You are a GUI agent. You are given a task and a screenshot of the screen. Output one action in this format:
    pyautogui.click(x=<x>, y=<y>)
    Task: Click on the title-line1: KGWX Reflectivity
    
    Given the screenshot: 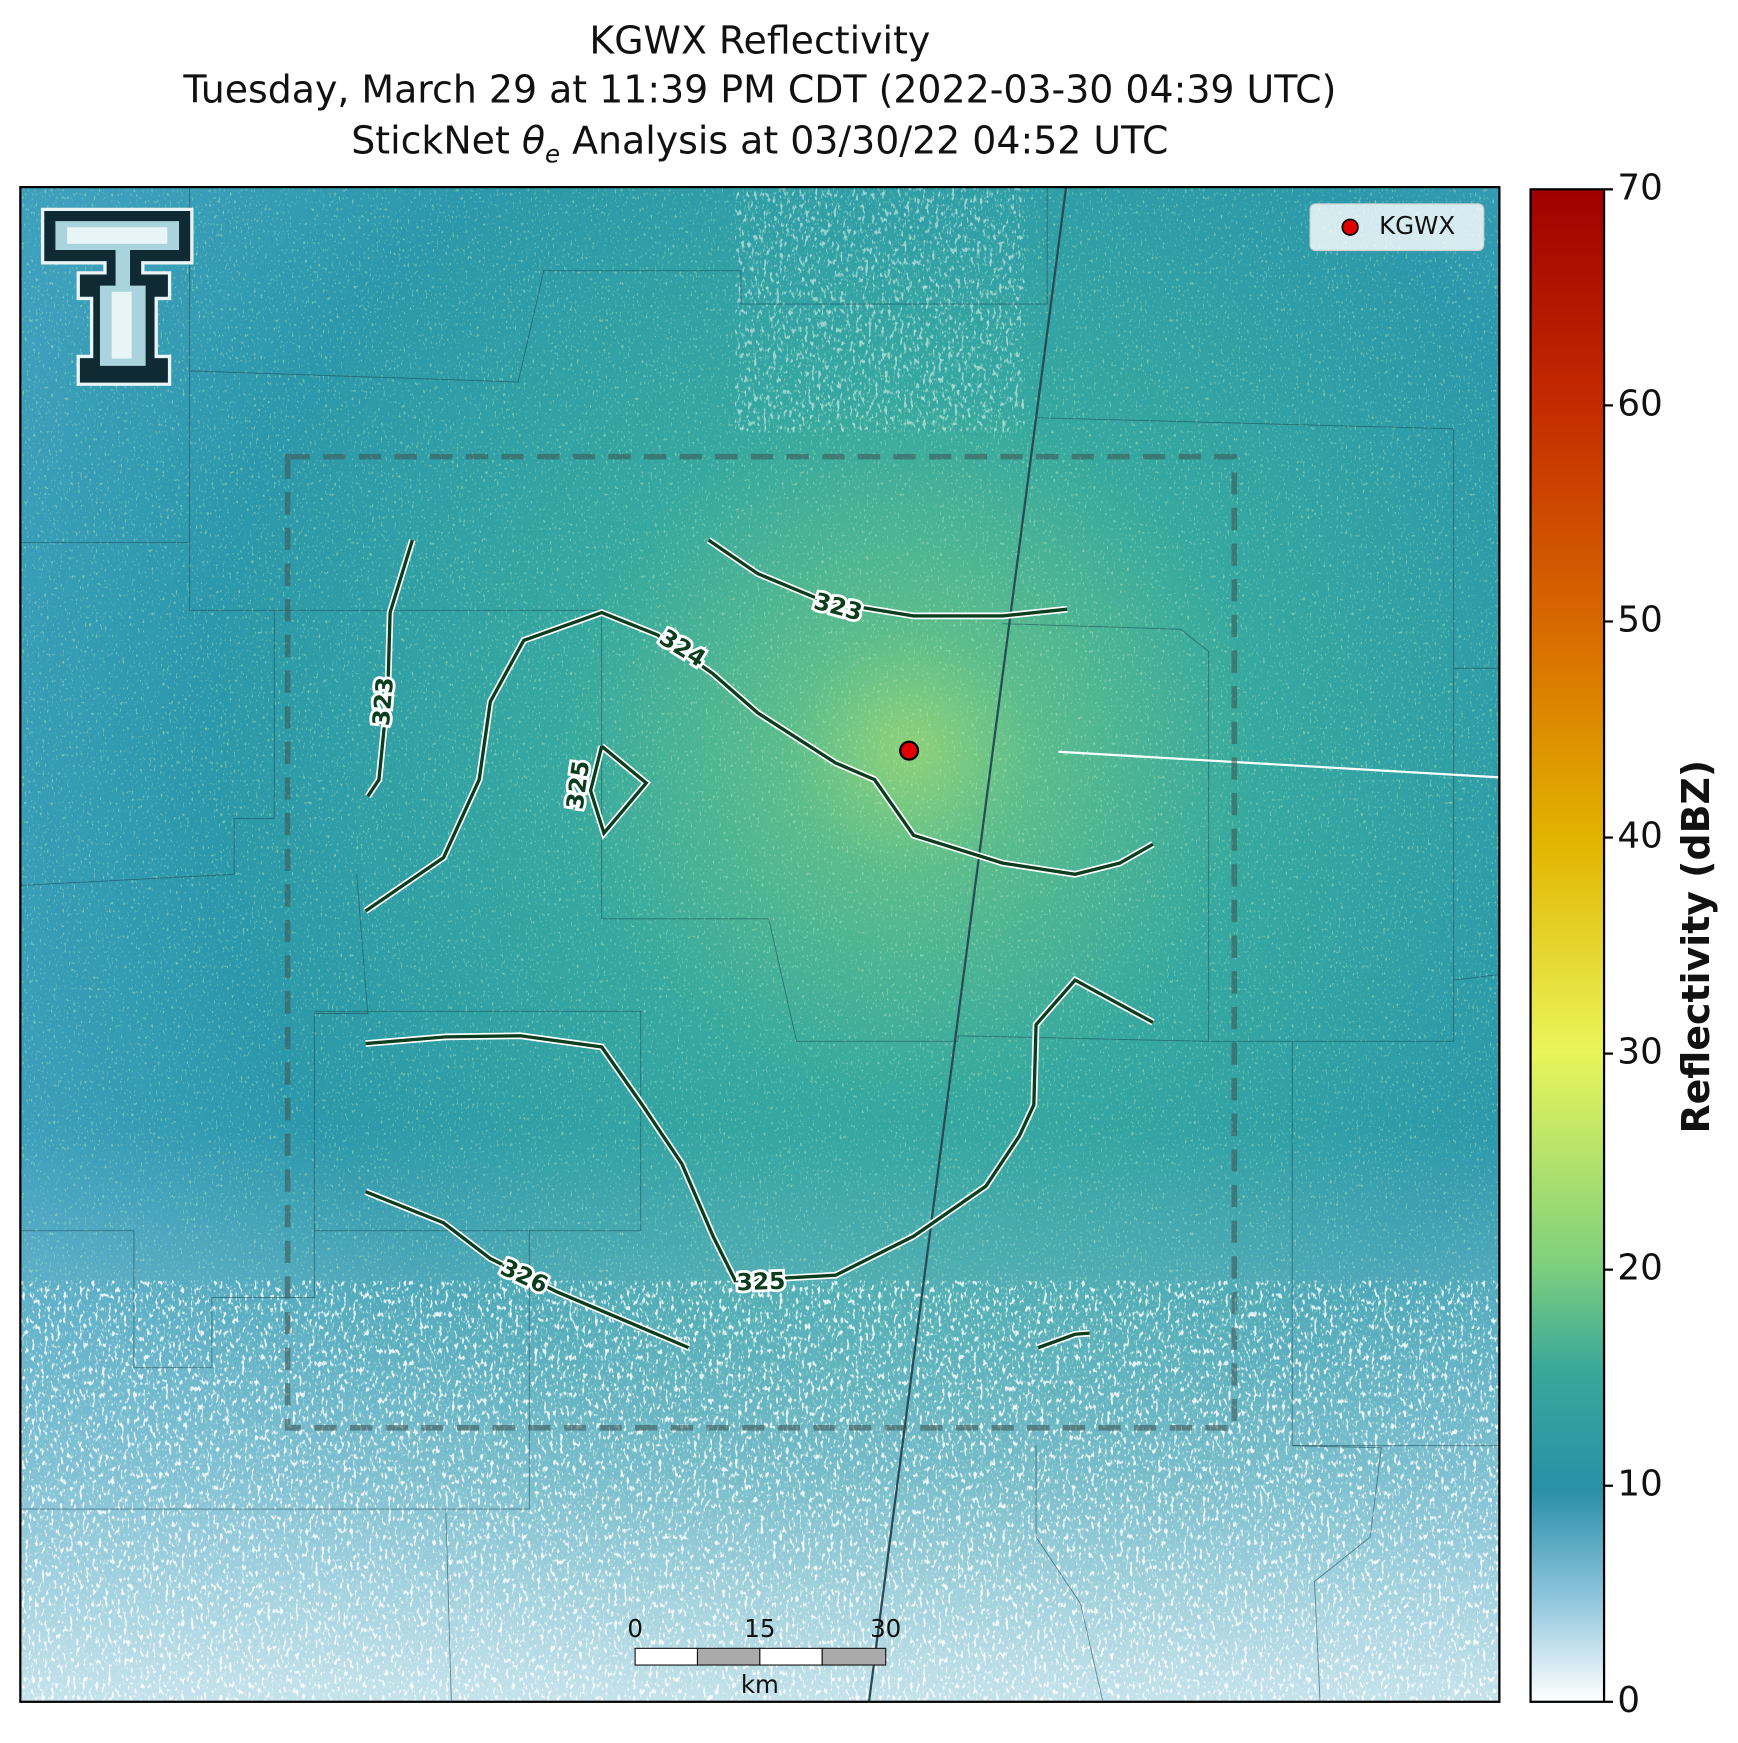 What is the action you would take?
    pyautogui.click(x=759, y=40)
    